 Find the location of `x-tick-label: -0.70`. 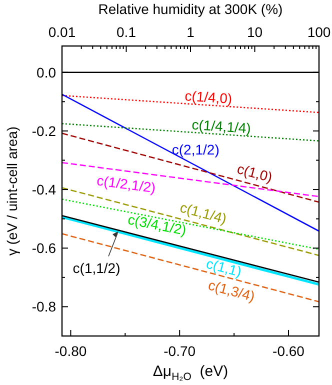

x-tick-label: -0.70 is located at coordinates (180, 351).